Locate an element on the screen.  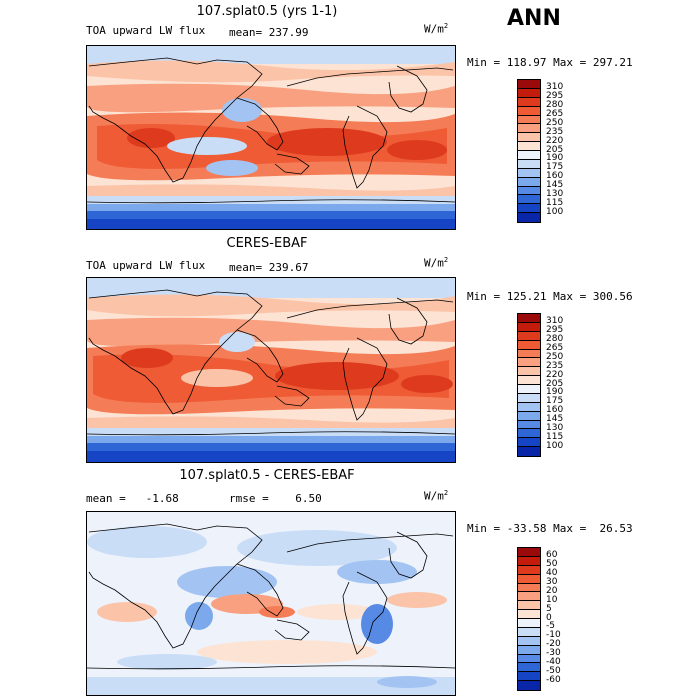
panel-3-colorbar is located at coordinates (529, 619).